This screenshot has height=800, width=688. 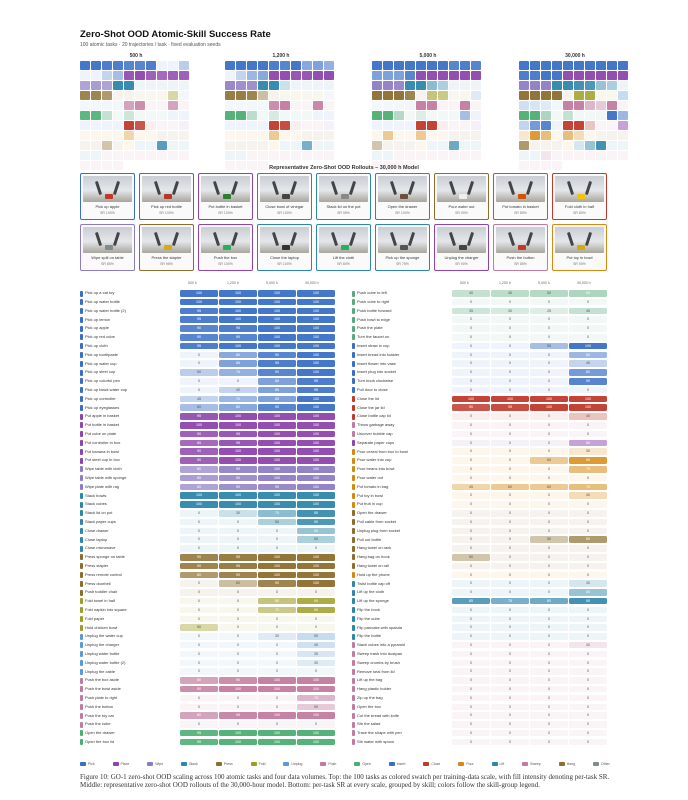 What do you see at coordinates (428, 56) in the screenshot?
I see `heatmap-label: 5,000 h` at bounding box center [428, 56].